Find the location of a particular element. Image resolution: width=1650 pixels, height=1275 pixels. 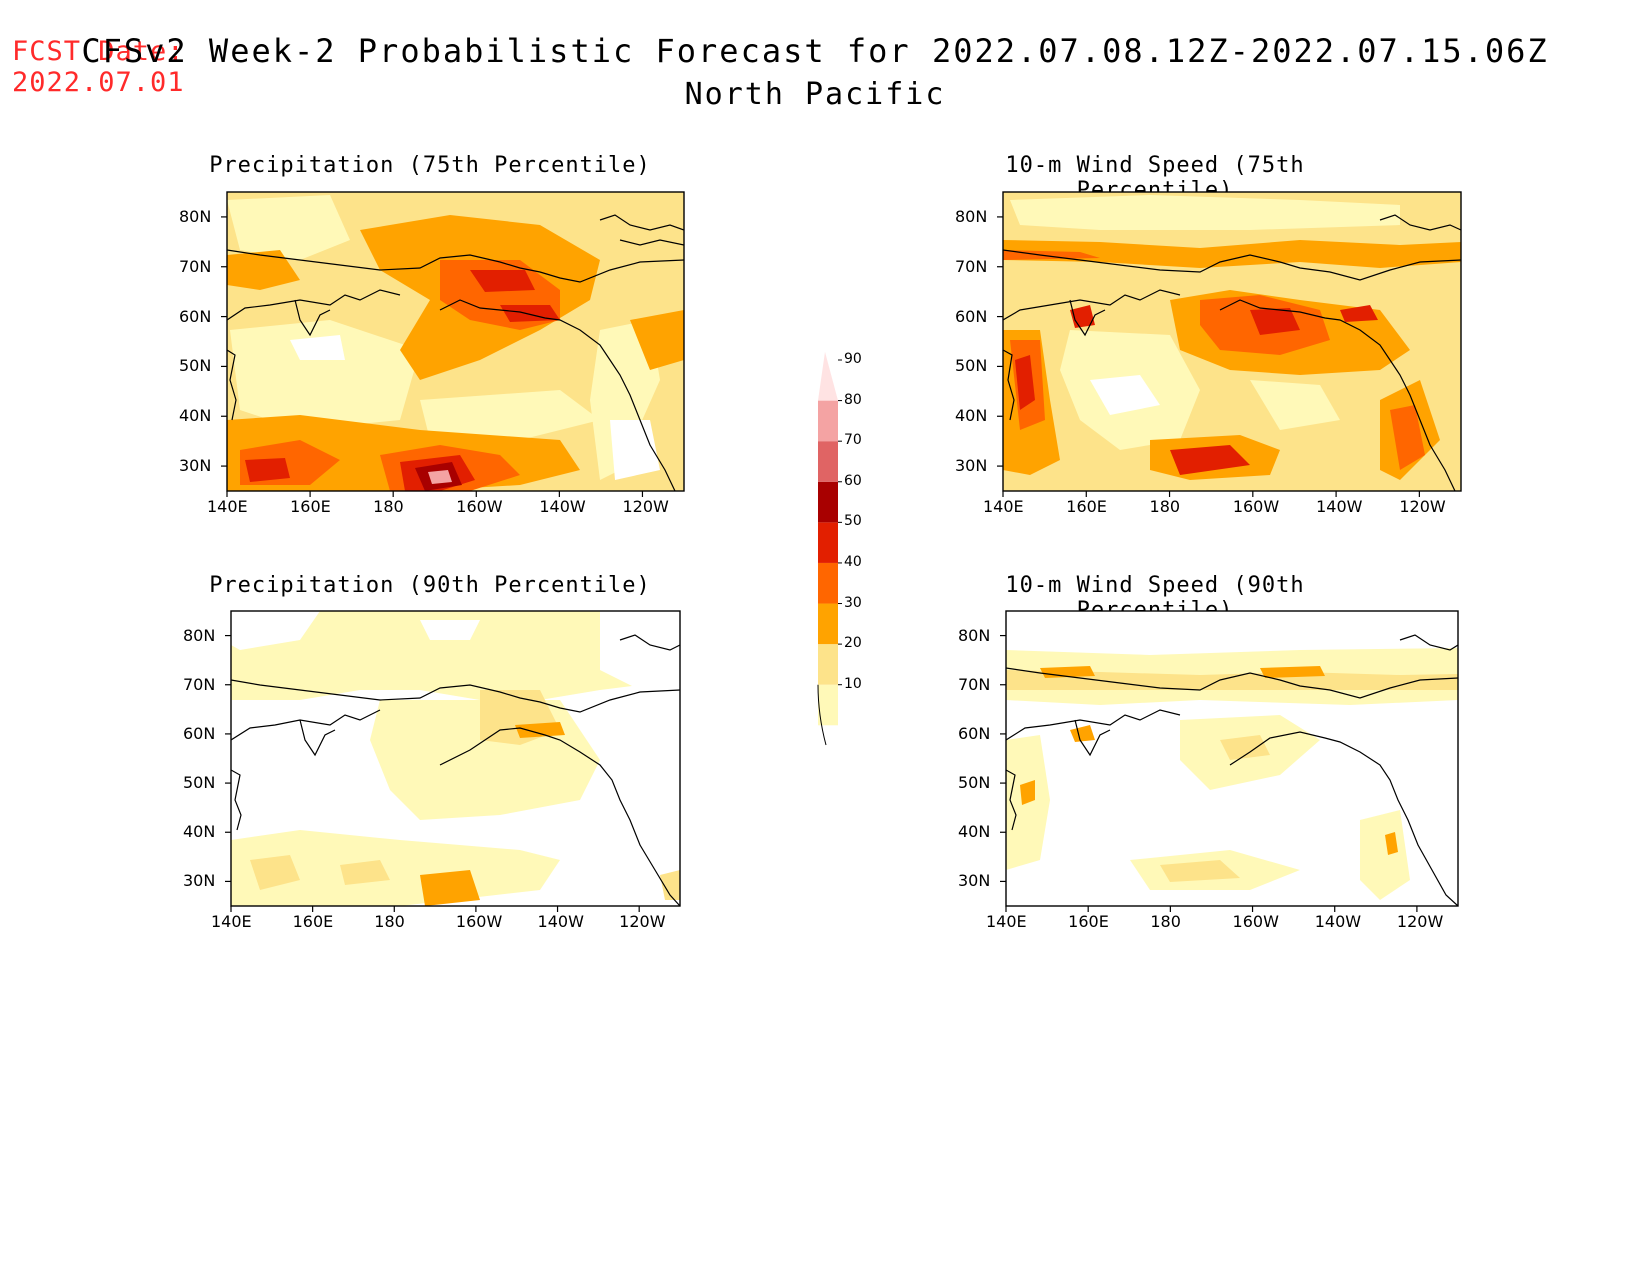

colorbar-label: 20 is located at coordinates (853, 643).